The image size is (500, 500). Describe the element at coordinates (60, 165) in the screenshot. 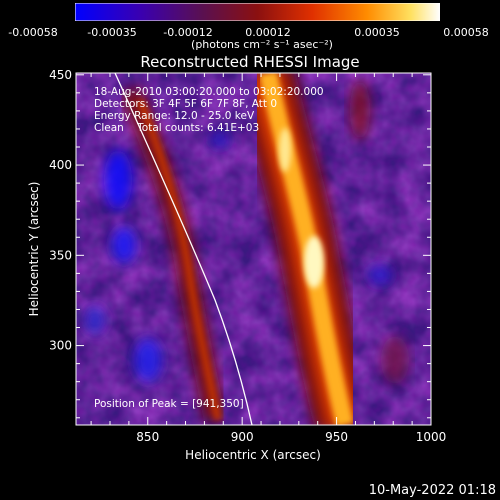

I see `y-tick-label: 400` at that location.